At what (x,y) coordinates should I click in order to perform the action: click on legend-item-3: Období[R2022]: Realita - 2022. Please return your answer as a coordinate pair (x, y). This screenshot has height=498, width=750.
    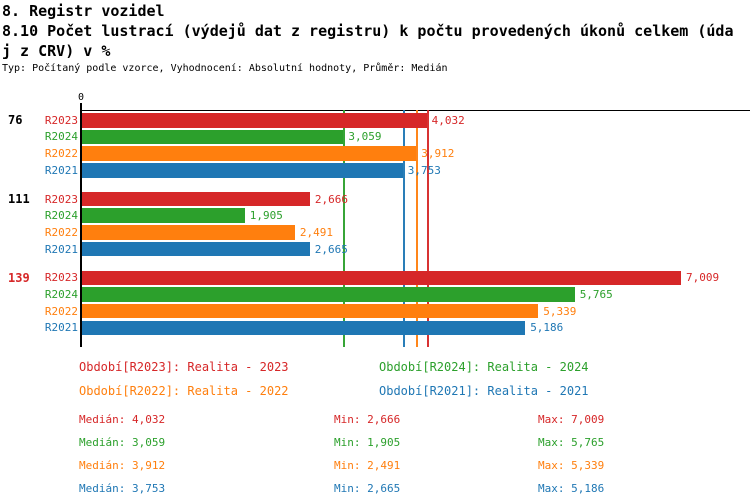
    Looking at the image, I should click on (184, 391).